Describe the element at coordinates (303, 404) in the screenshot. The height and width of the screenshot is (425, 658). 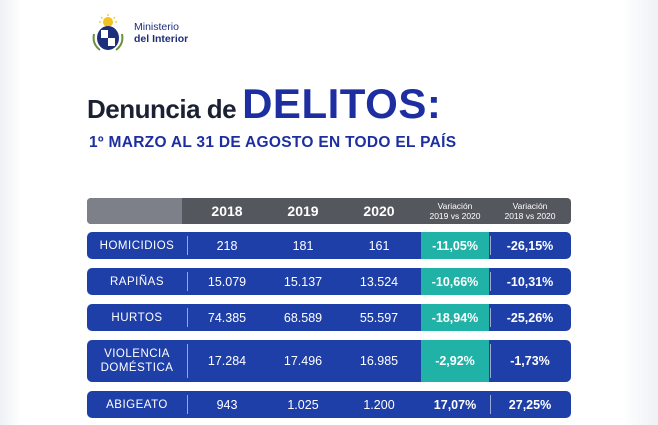
I see `value-2019: 1.025` at that location.